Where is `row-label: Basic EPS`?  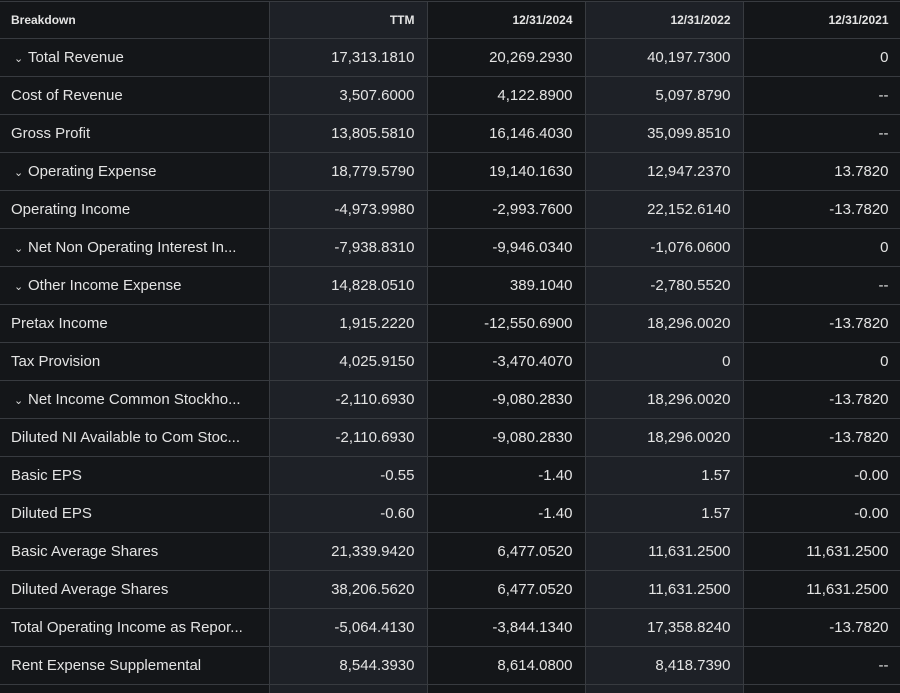
row-label: Basic EPS is located at coordinates (46, 475).